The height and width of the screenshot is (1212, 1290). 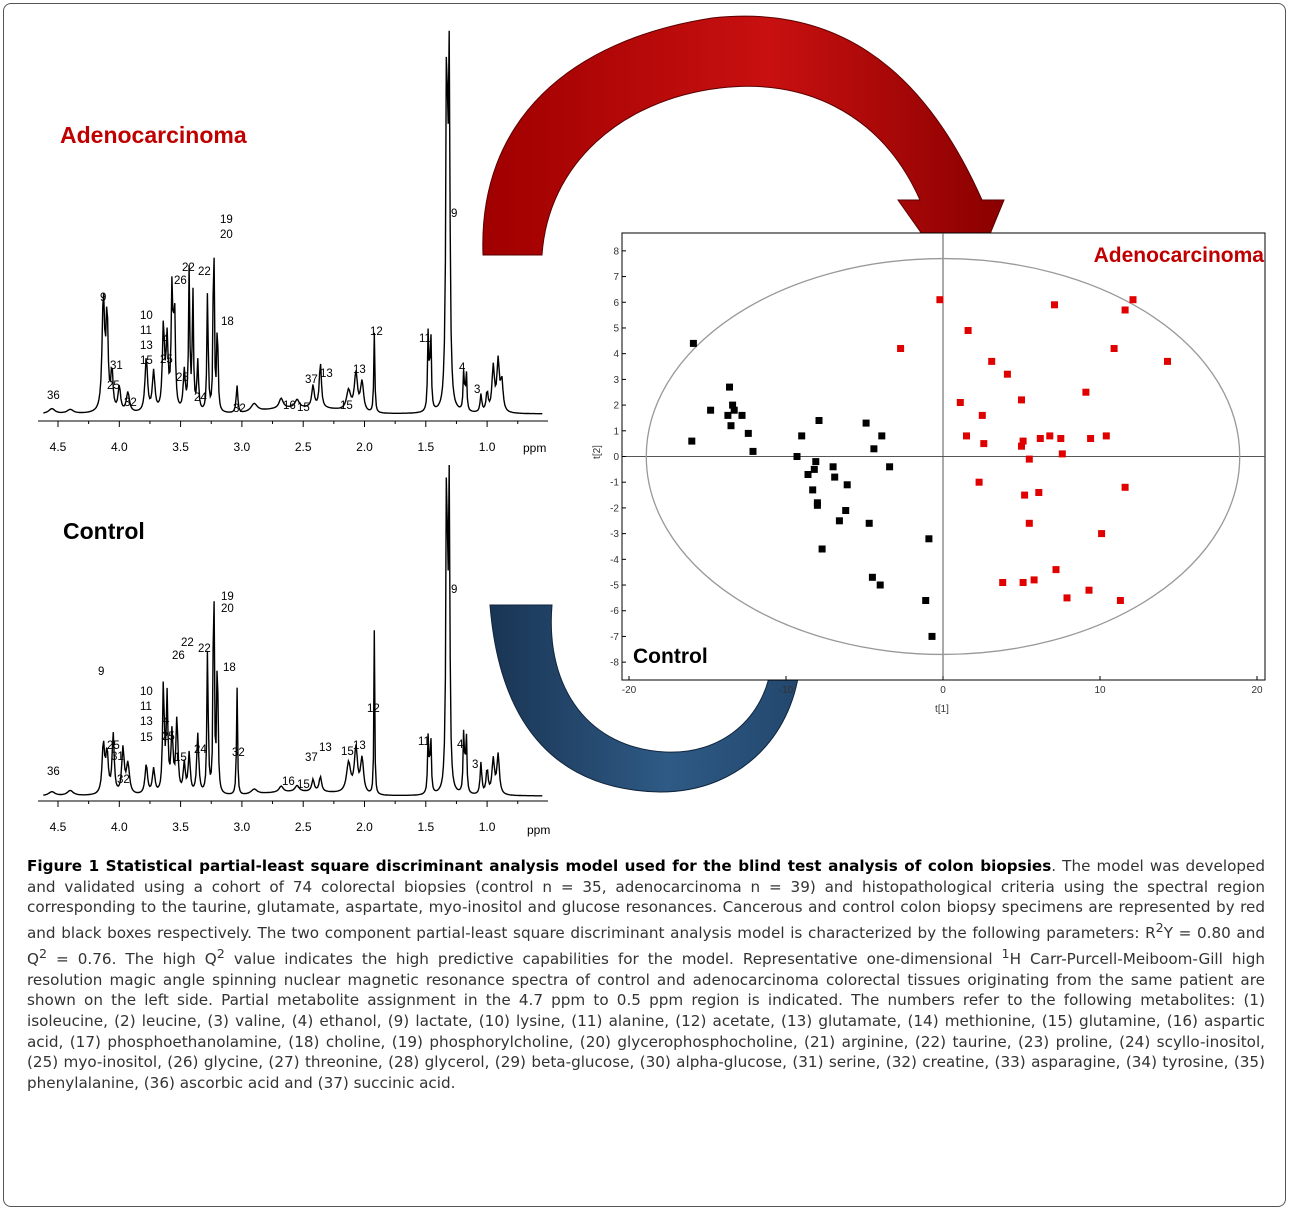 What do you see at coordinates (220, 953) in the screenshot?
I see `caption-sup-3: 2` at bounding box center [220, 953].